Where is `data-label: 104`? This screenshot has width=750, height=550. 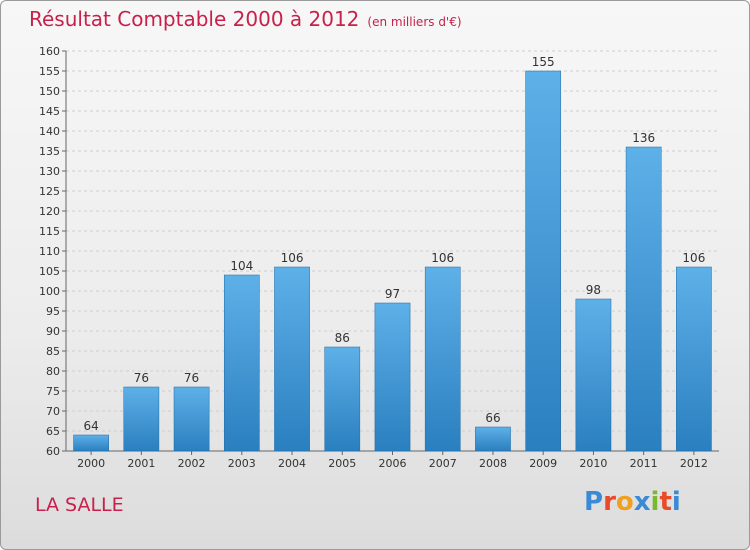 data-label: 104 is located at coordinates (241, 266).